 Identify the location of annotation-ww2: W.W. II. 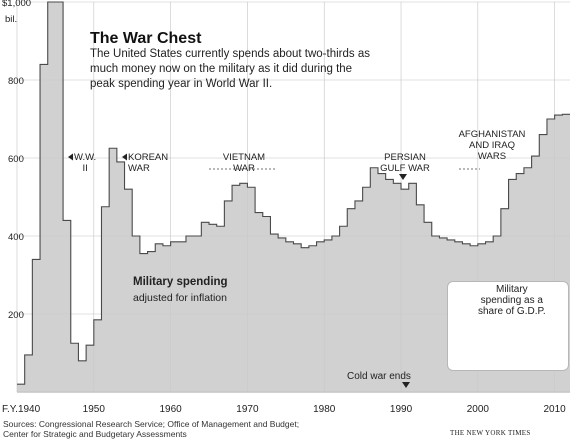
(85, 163).